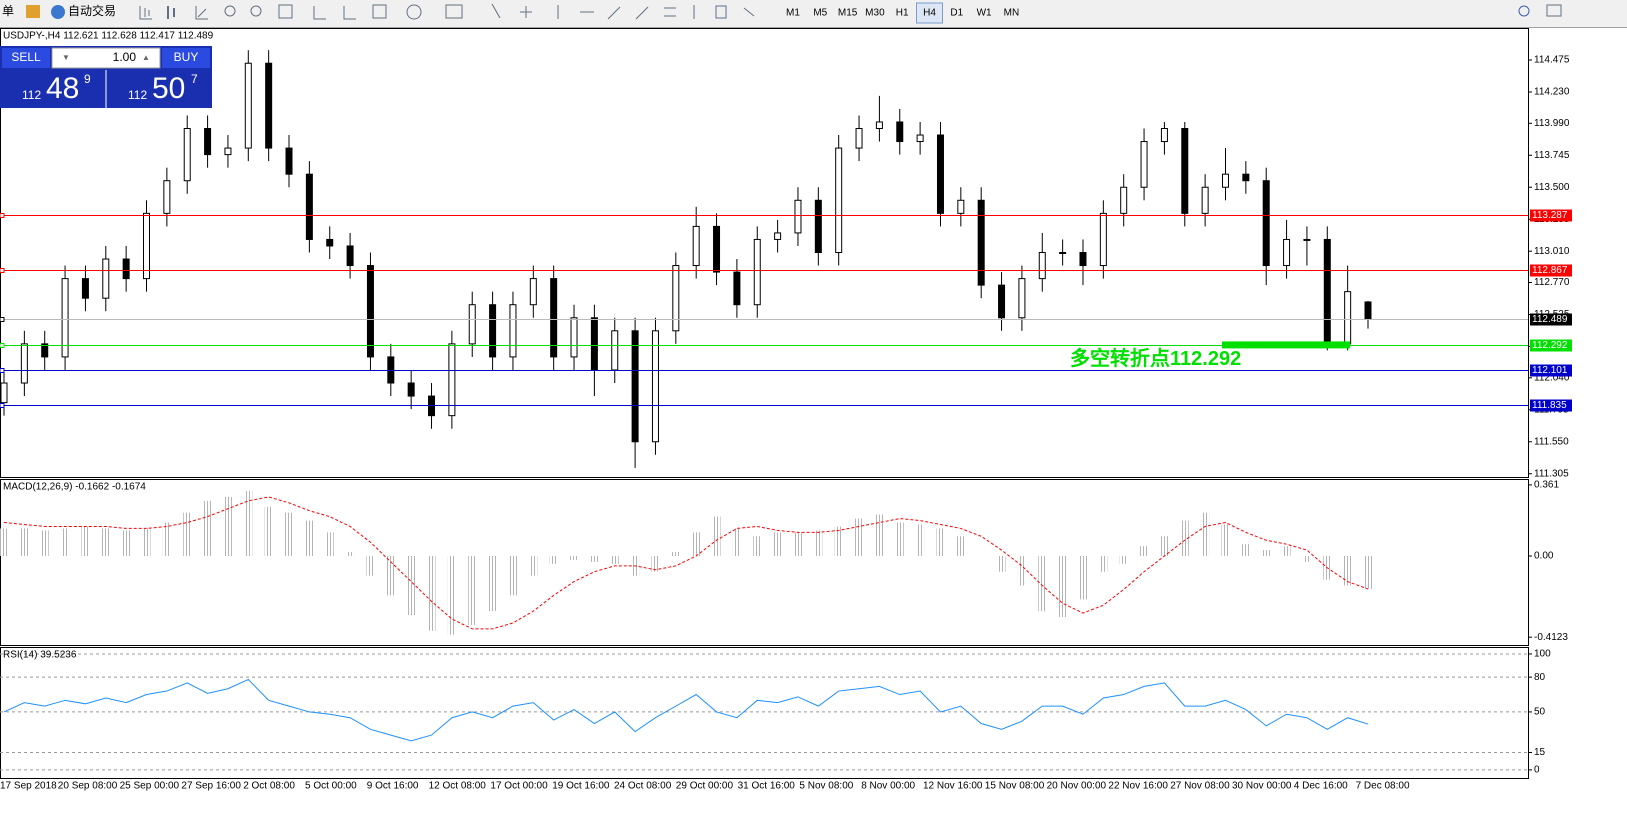  Describe the element at coordinates (8, 11) in the screenshot. I see `toolbar-label: 单` at that location.